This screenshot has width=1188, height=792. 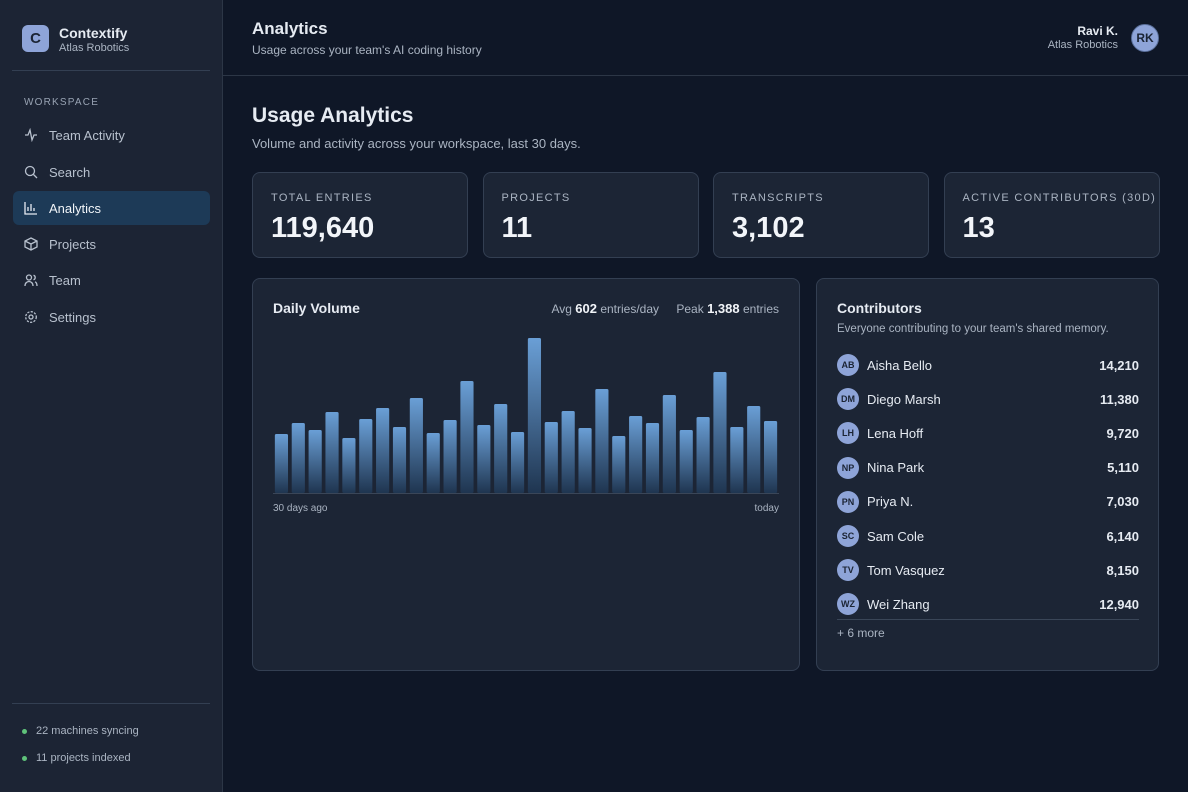 I want to click on nav-label: Projects, so click(x=72, y=244).